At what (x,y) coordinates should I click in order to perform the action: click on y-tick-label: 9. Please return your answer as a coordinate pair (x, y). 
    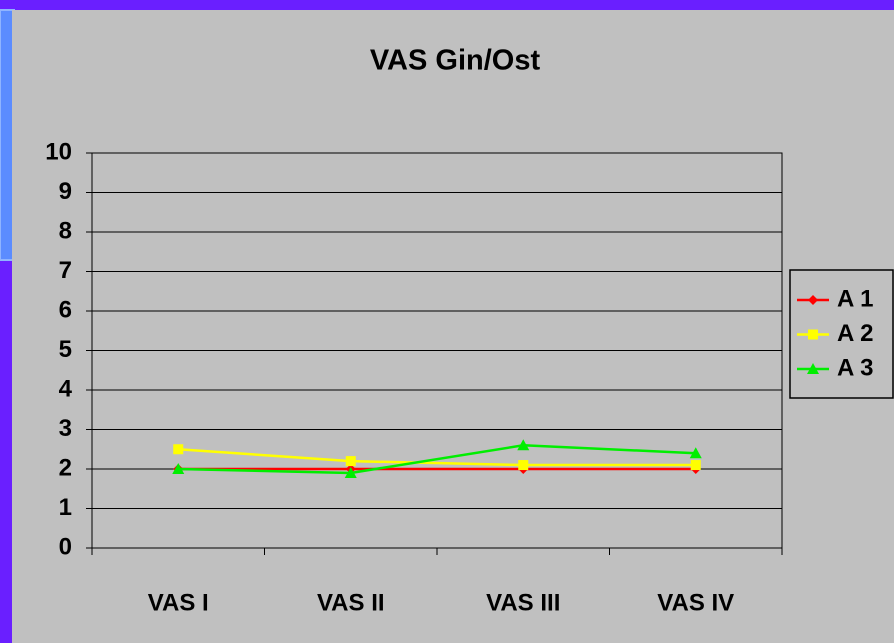
    Looking at the image, I should click on (65, 191).